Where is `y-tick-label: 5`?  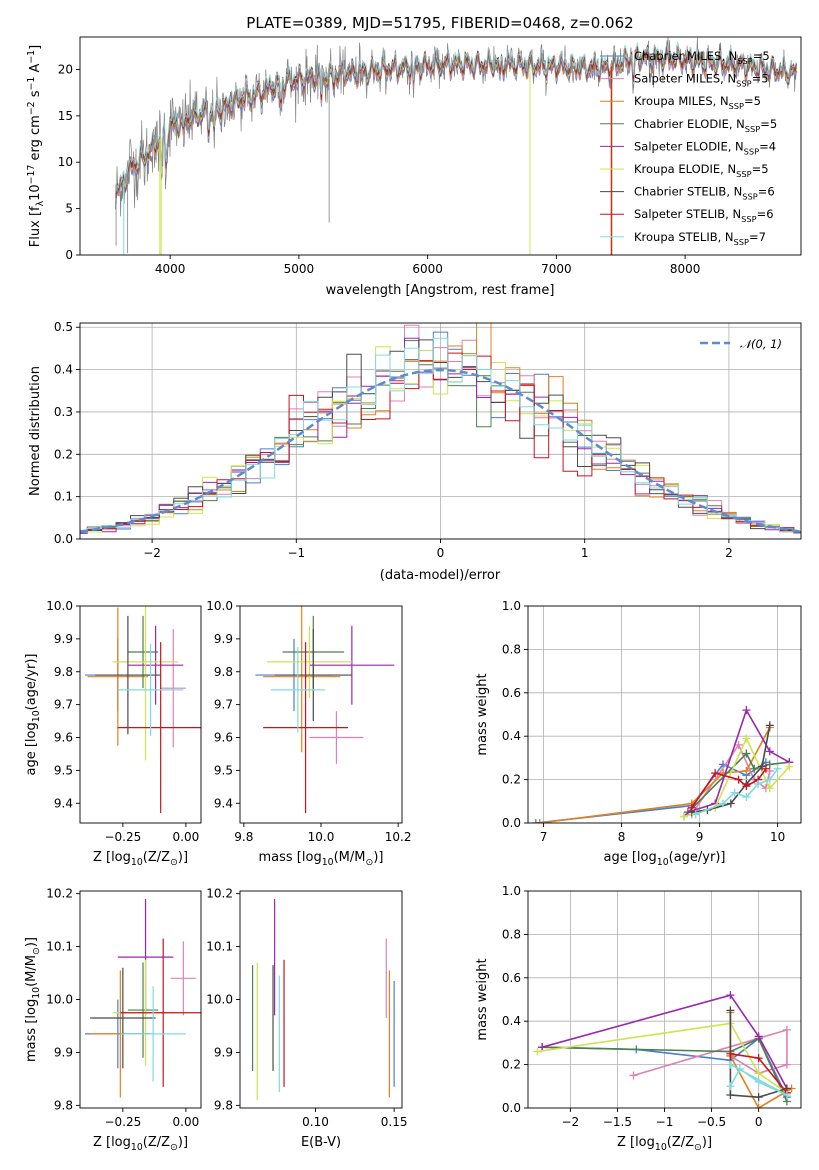 y-tick-label: 5 is located at coordinates (69, 209).